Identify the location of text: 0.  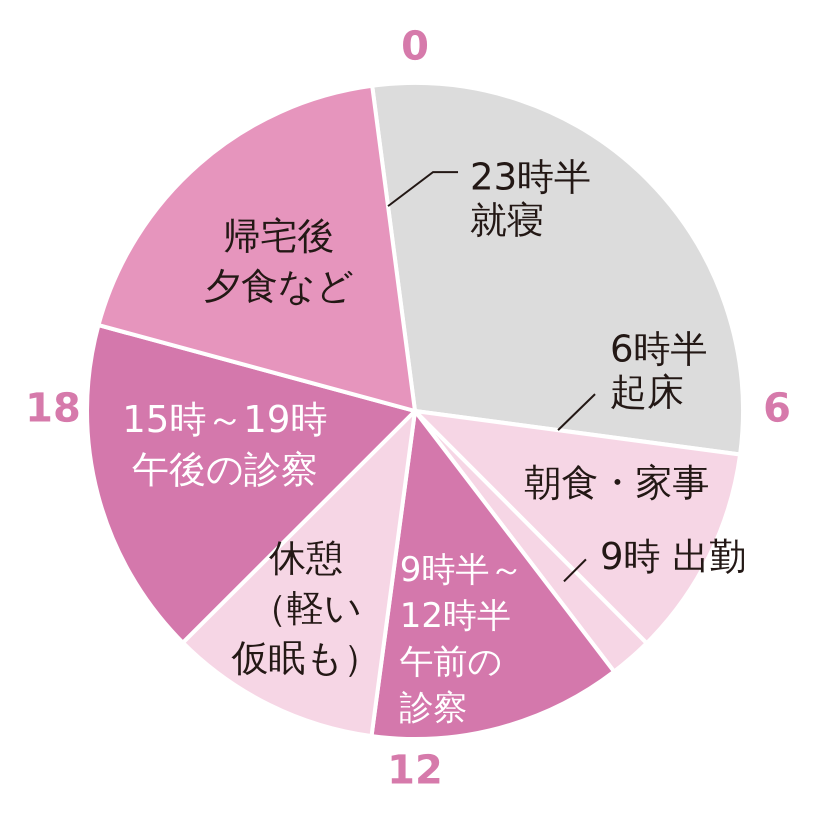
(415, 46).